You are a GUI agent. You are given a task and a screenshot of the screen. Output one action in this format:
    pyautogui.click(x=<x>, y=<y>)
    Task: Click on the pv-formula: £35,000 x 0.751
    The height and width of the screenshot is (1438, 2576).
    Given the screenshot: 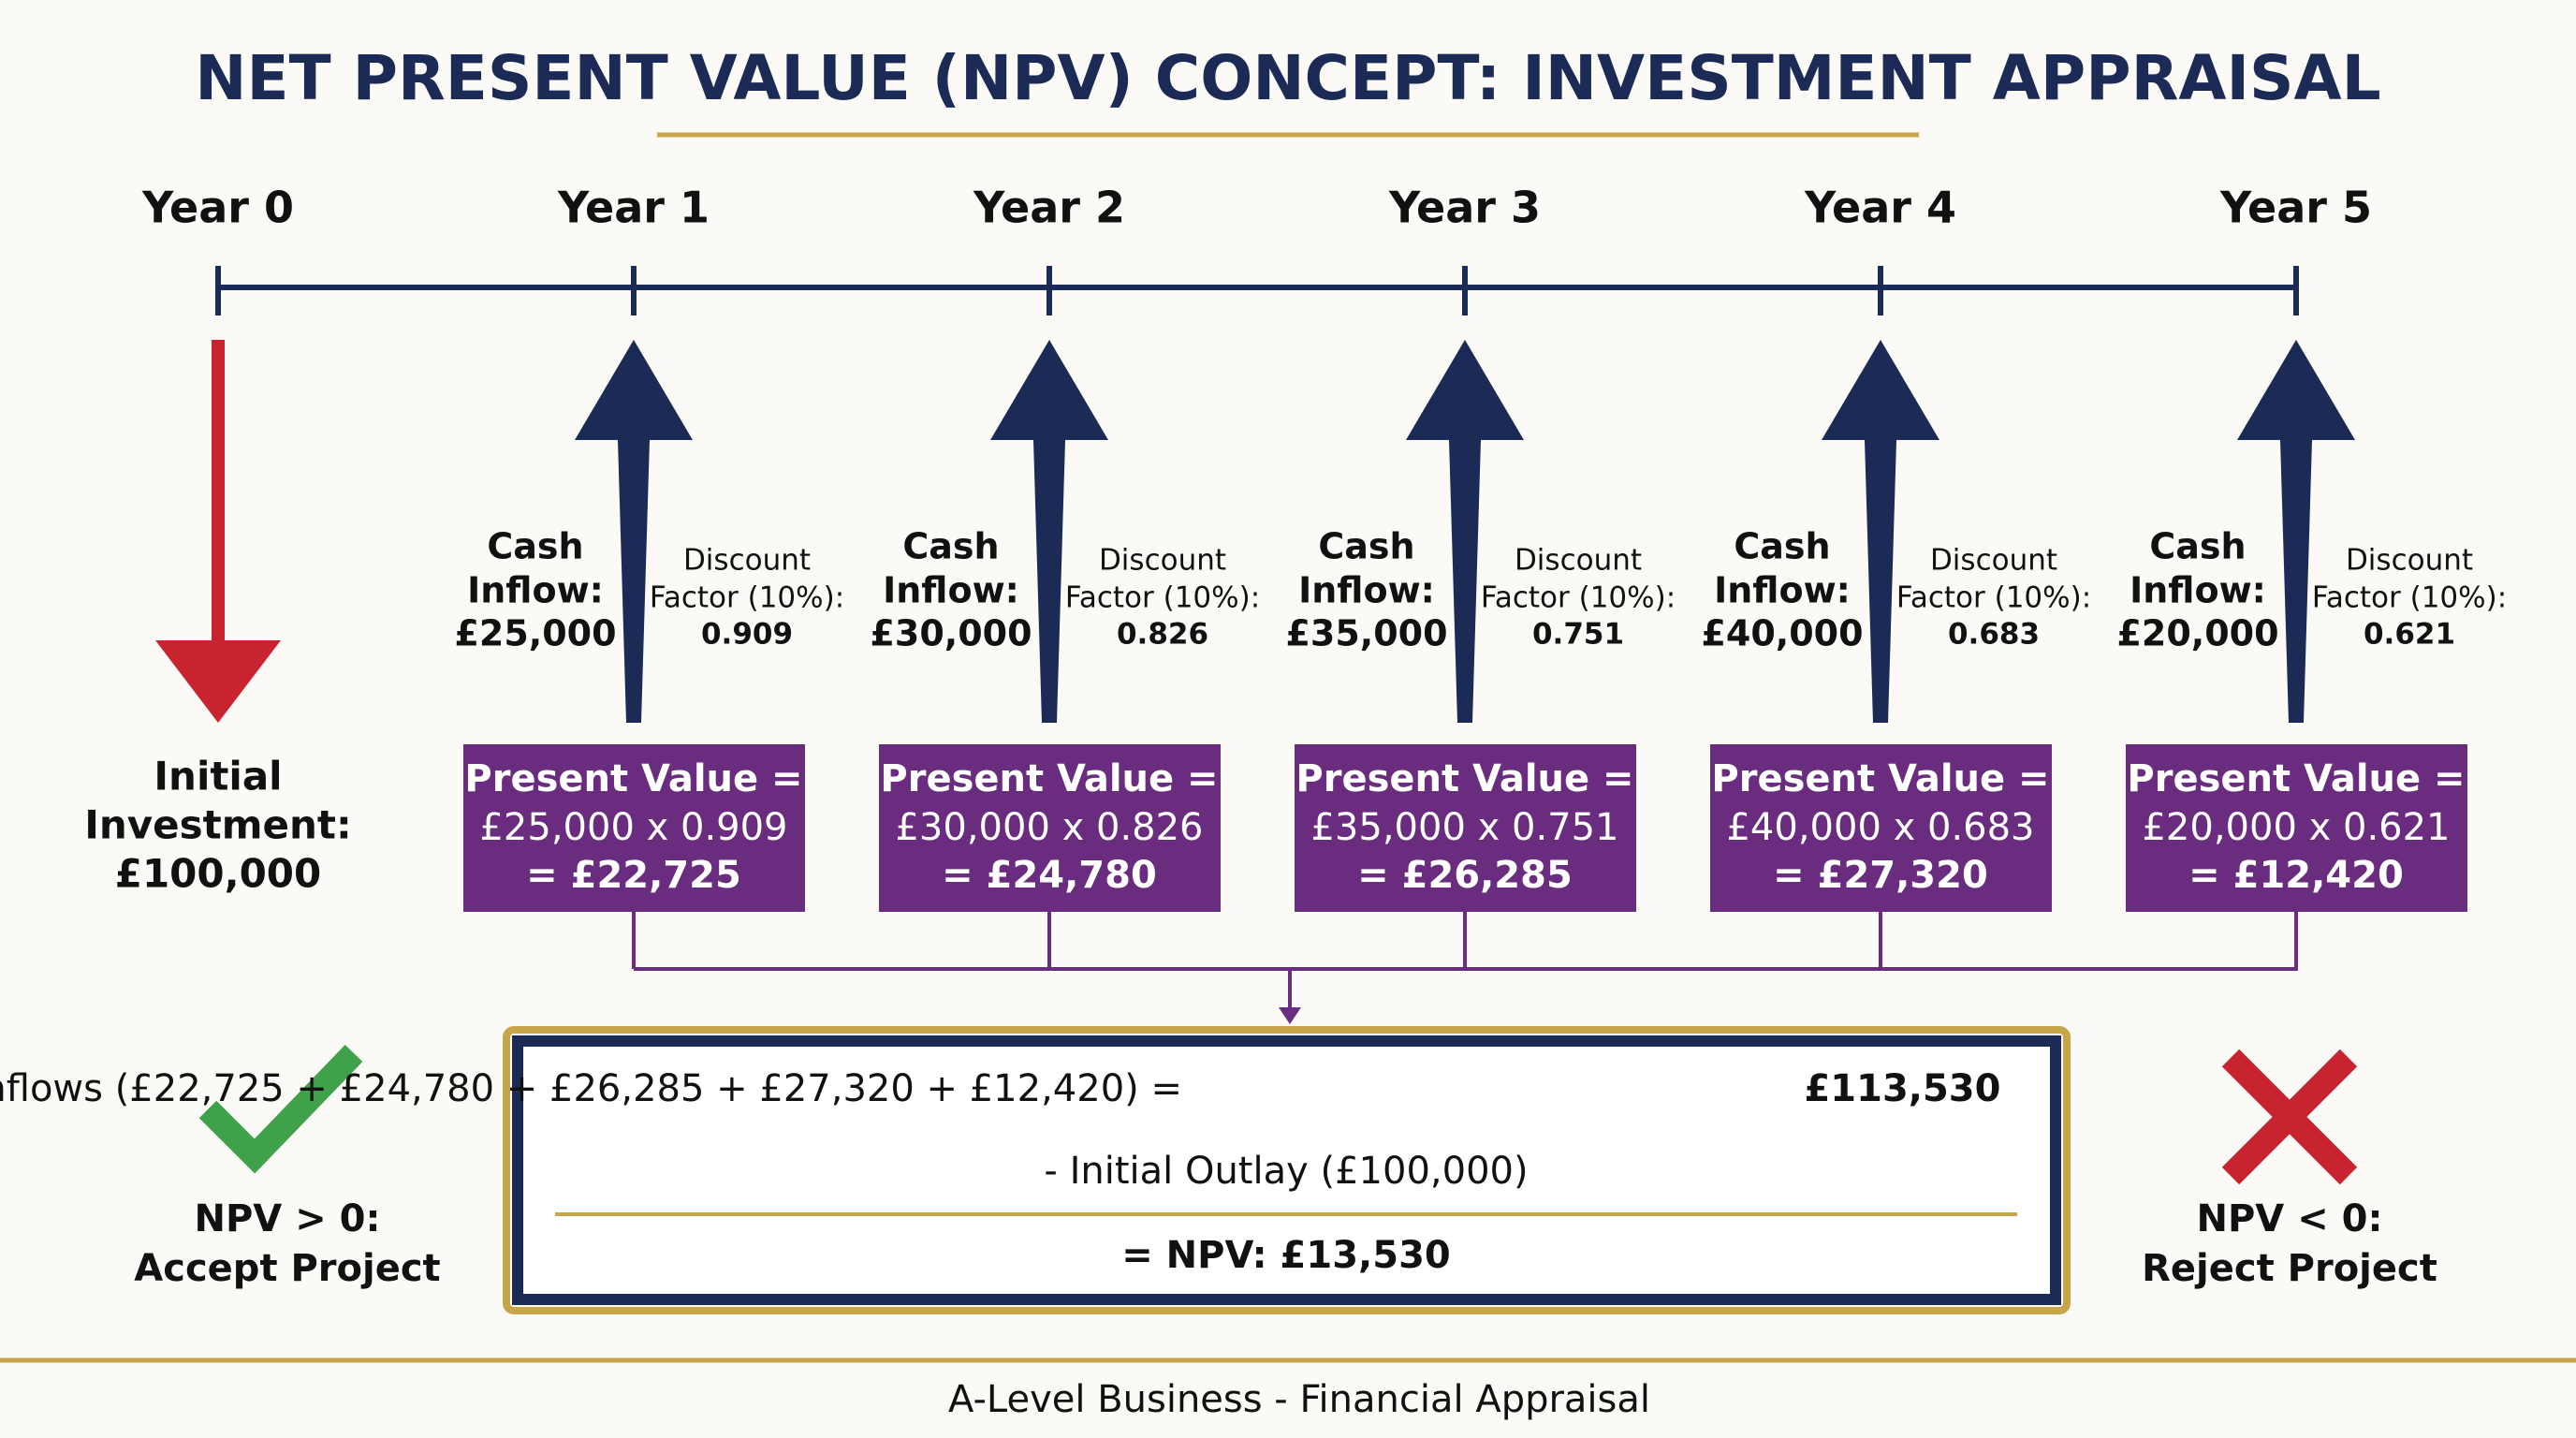 What is the action you would take?
    pyautogui.click(x=1464, y=827)
    